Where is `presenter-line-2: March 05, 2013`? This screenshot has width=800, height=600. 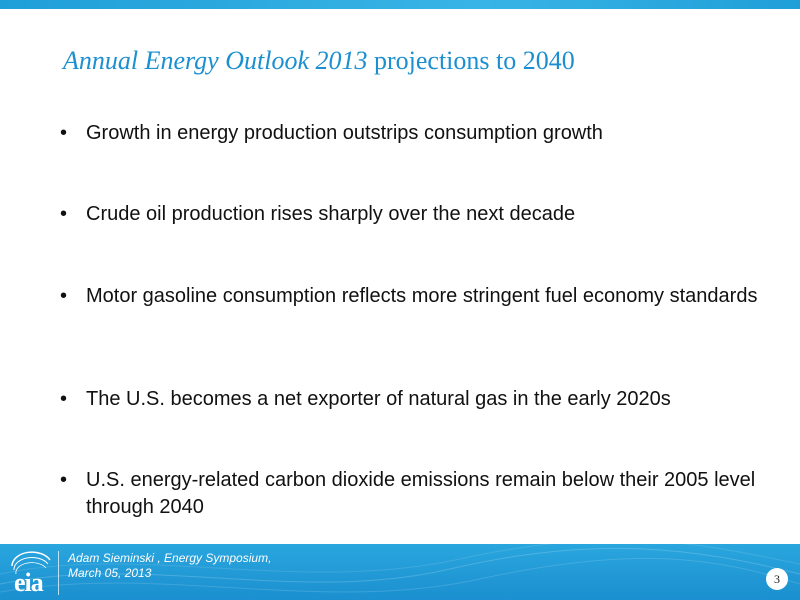
presenter-line-2: March 05, 2013 is located at coordinates (110, 573).